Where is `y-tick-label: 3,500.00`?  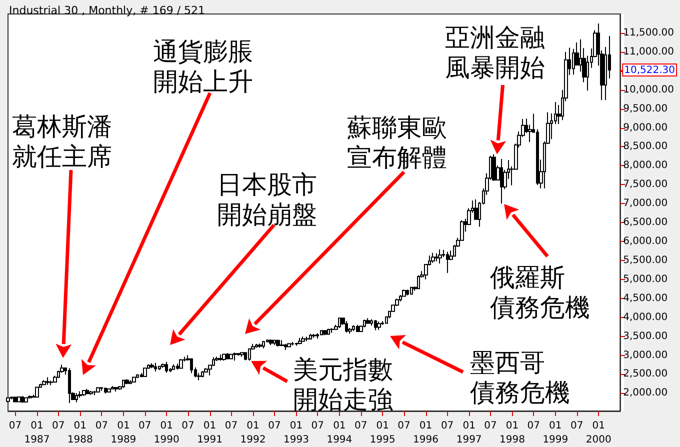
y-tick-label: 3,500.00 is located at coordinates (645, 336).